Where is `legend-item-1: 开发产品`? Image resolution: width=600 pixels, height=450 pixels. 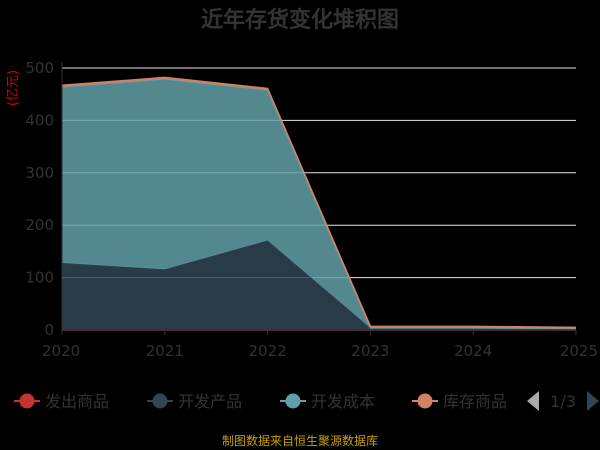 legend-item-1: 开发产品 is located at coordinates (194, 401).